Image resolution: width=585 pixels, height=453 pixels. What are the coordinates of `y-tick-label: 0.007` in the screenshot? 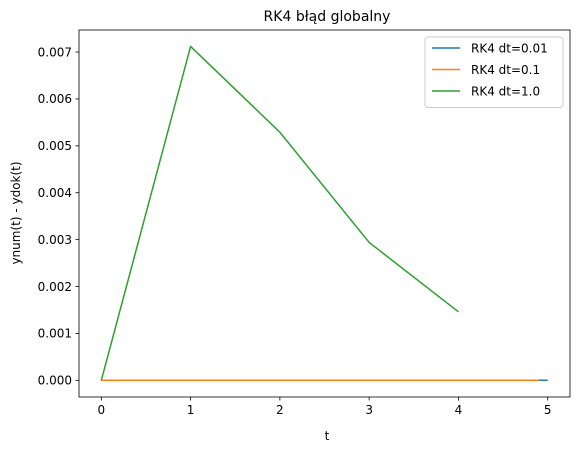 It's located at (55, 52).